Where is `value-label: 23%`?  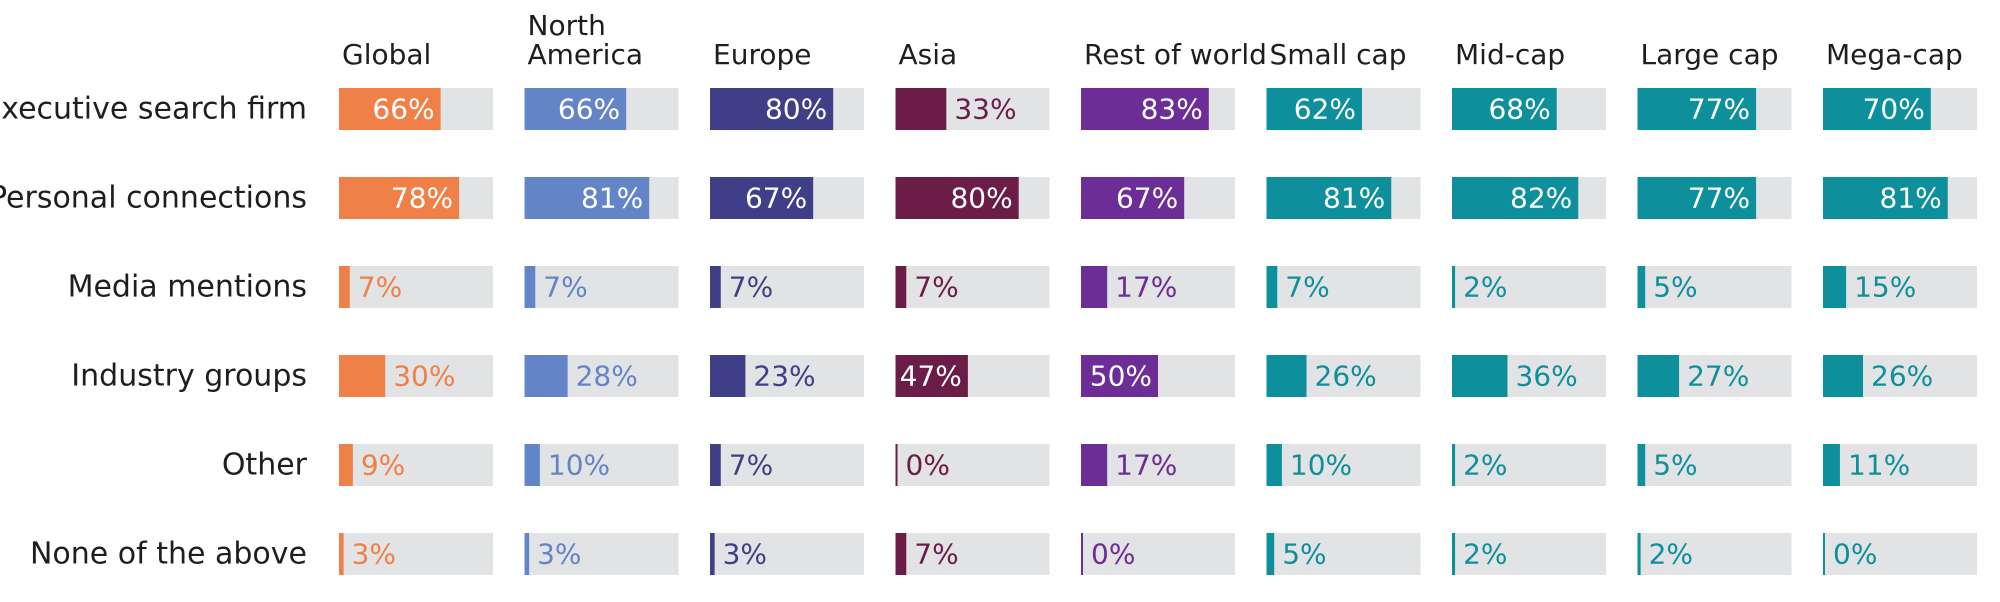 value-label: 23% is located at coordinates (784, 376).